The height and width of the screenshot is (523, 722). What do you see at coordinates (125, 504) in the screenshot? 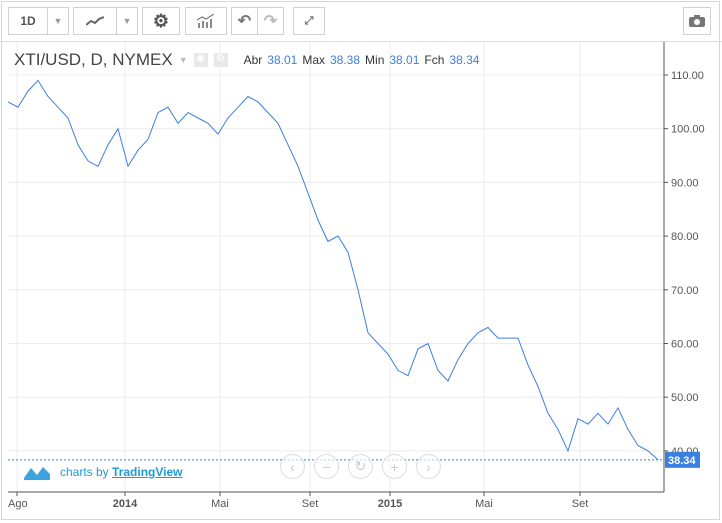
I see `x-tick-label: 2014` at bounding box center [125, 504].